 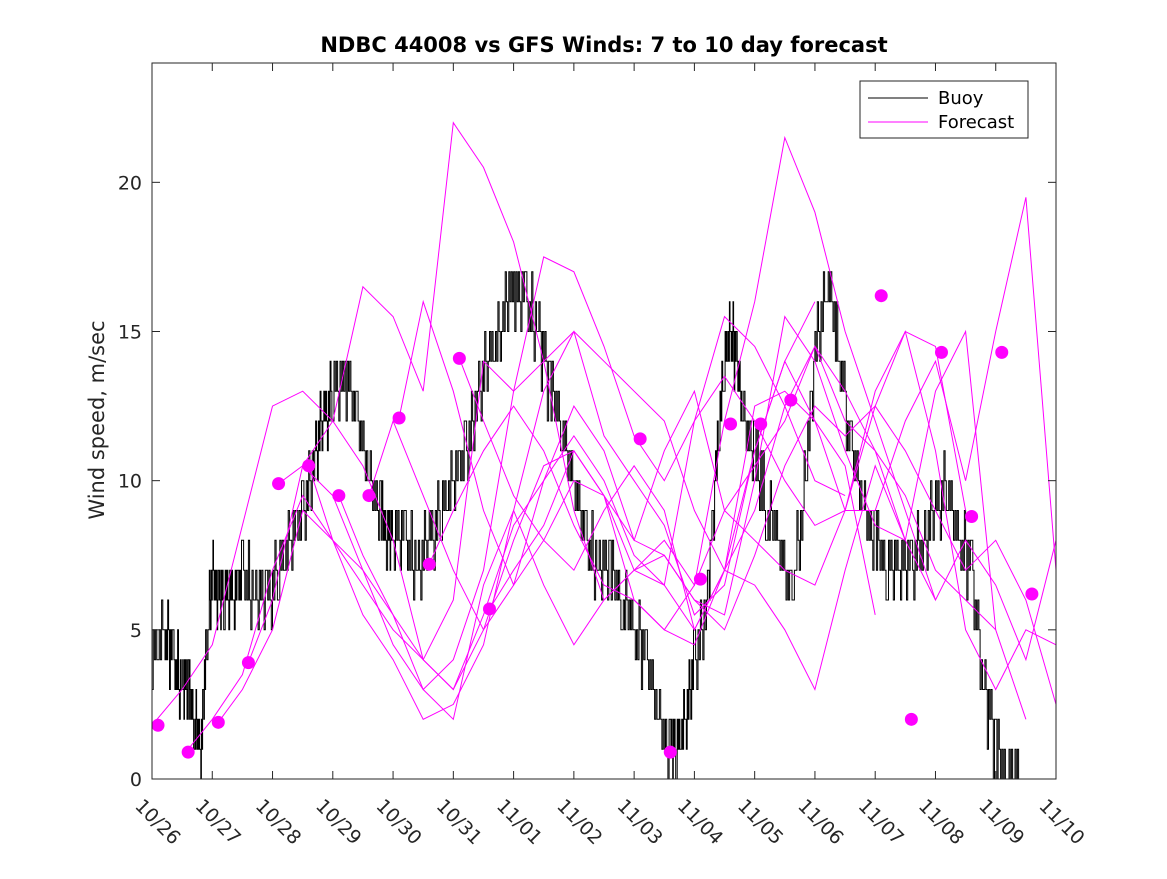 I want to click on legend-buoy-label: Buoy, so click(x=961, y=98).